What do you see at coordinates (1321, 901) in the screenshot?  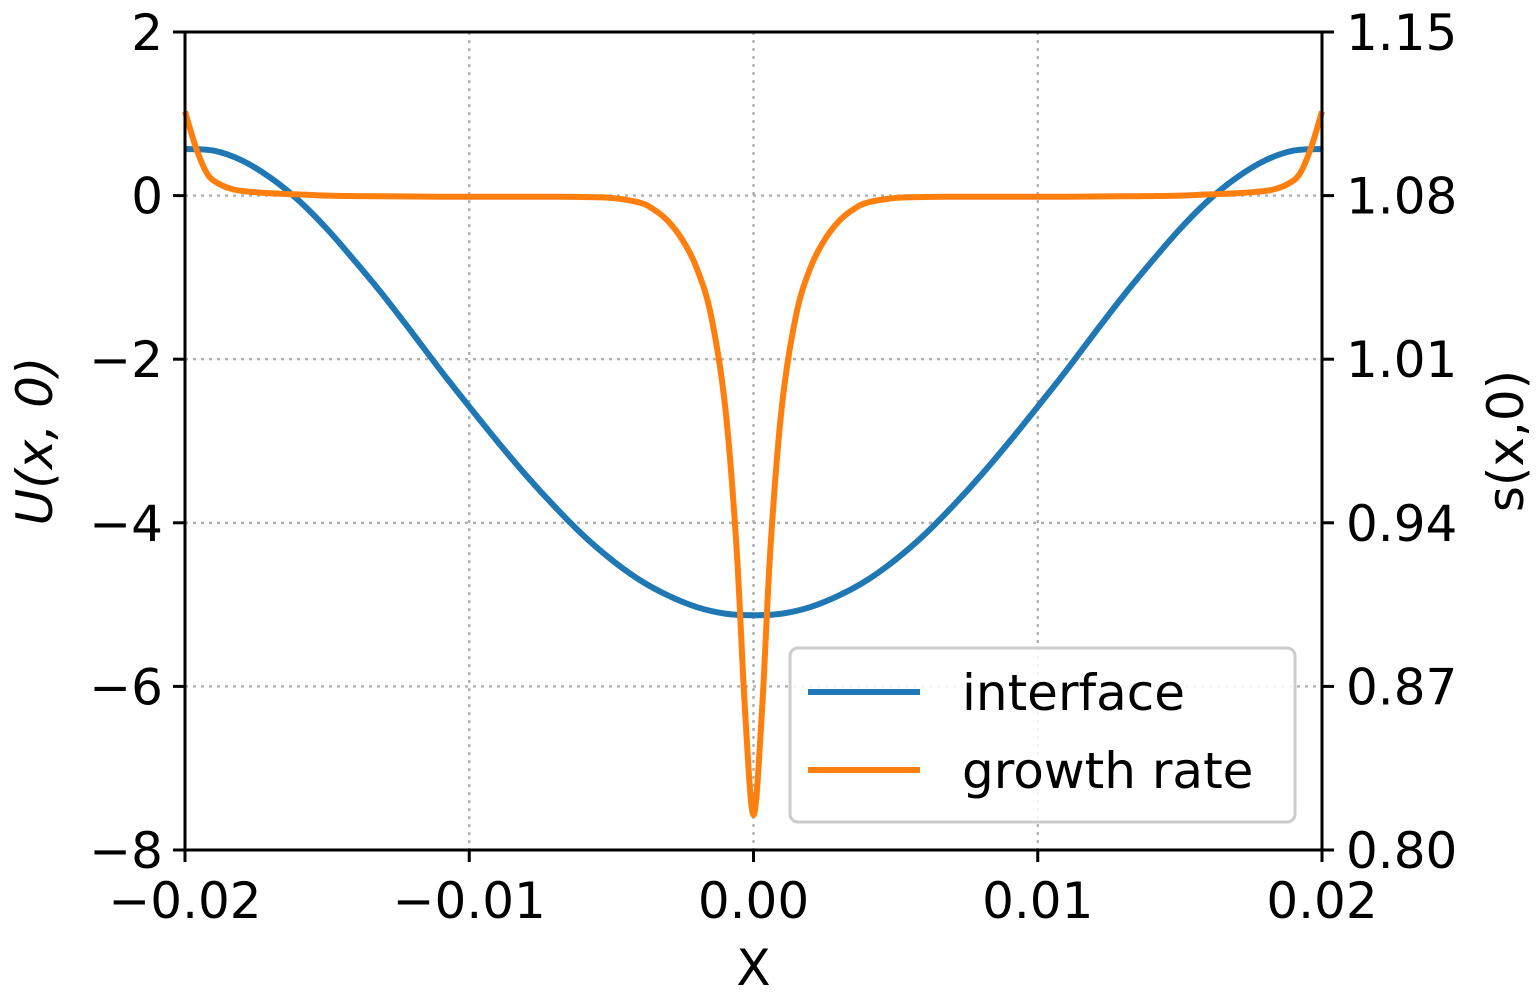 I see `x-tick-label: 0.02` at bounding box center [1321, 901].